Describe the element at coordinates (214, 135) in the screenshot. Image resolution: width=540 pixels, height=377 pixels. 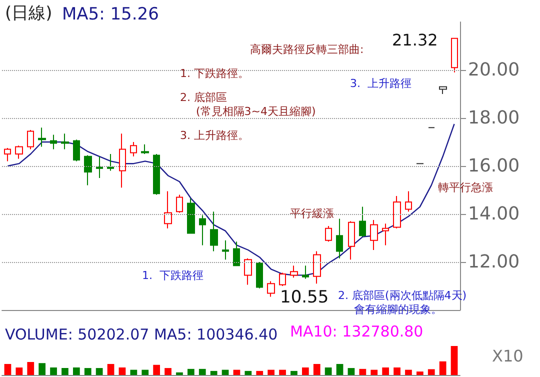
I see `annotation: 3. 上升路徑。` at that location.